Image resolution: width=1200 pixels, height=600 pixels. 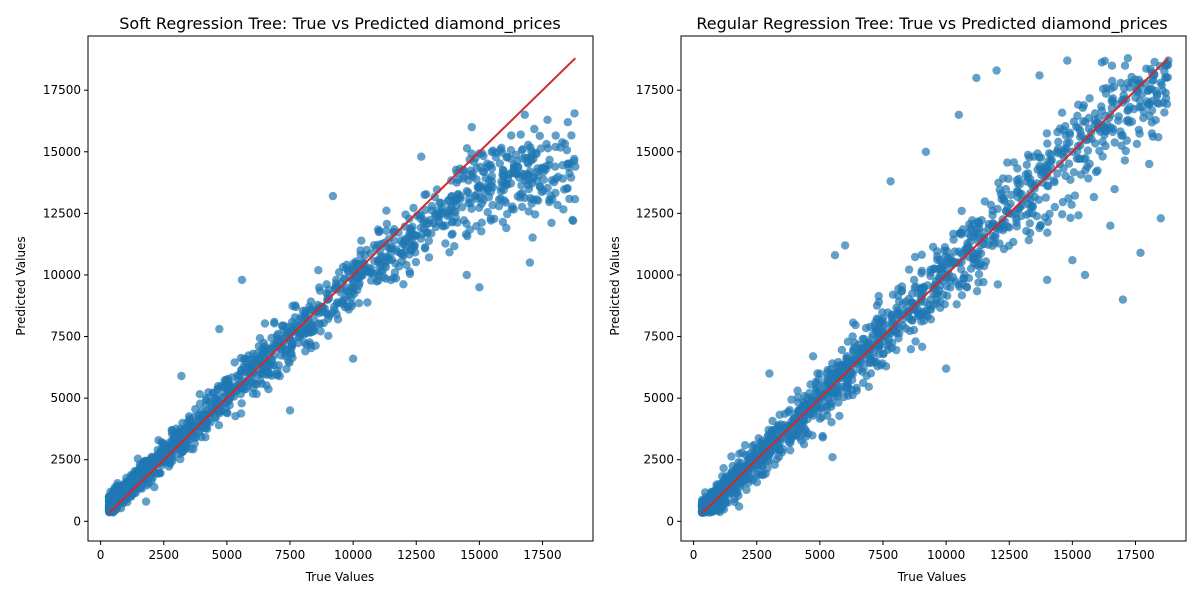 I want to click on x-tick-label: 12500, so click(x=1009, y=555).